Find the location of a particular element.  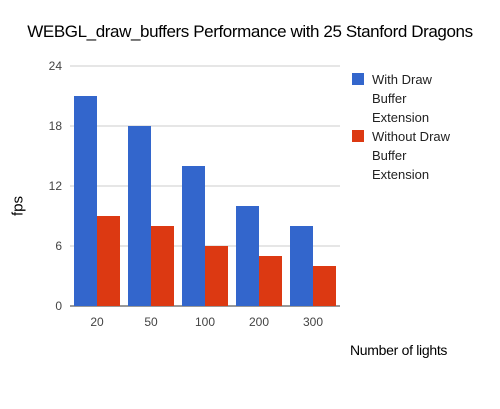

legend-swatch-with-extension is located at coordinates (358, 79).